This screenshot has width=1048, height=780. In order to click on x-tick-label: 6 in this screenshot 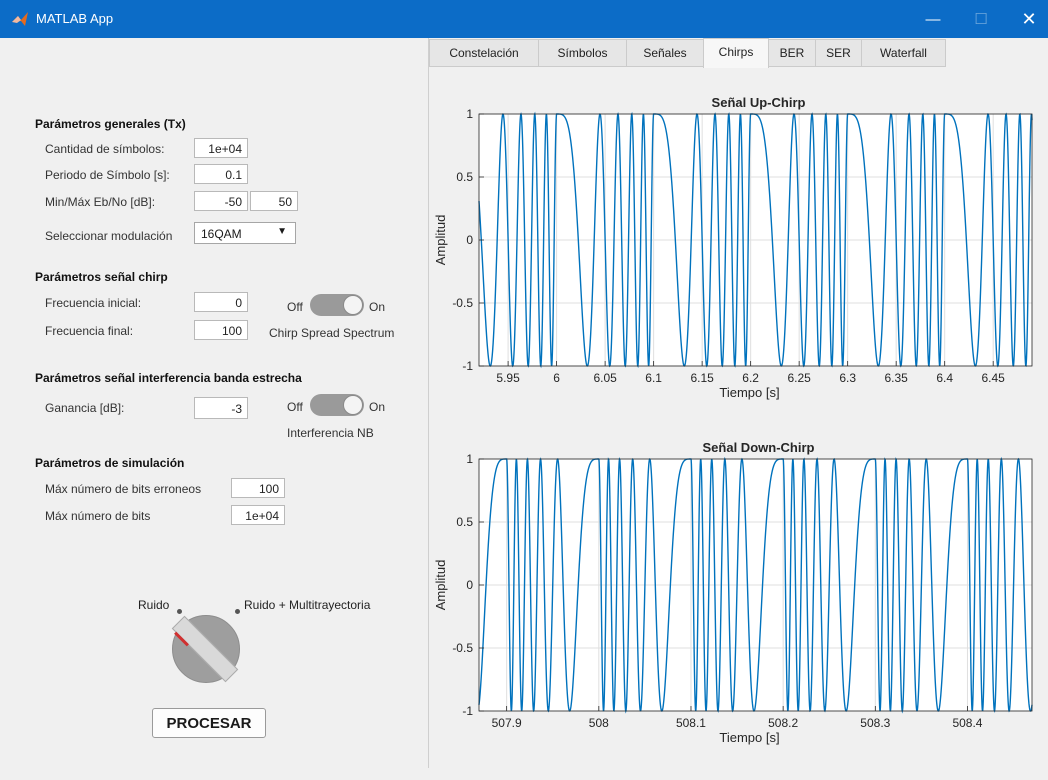, I will do `click(556, 378)`.